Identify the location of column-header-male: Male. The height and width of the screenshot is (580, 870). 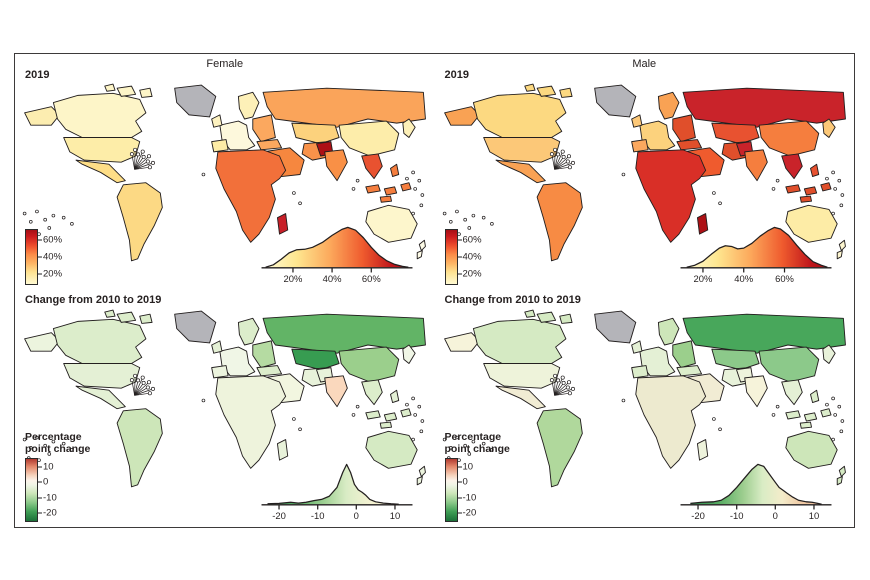
(644, 64).